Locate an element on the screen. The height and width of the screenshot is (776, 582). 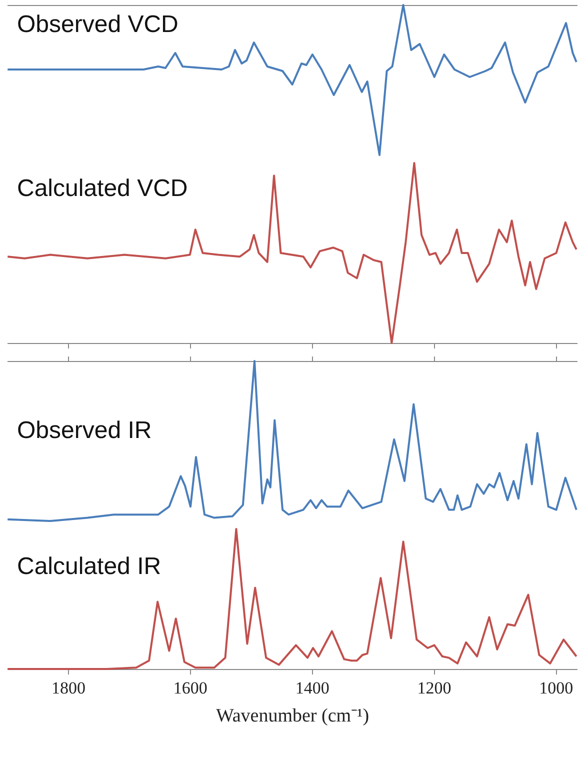
x-tick-label: 1000 is located at coordinates (556, 688).